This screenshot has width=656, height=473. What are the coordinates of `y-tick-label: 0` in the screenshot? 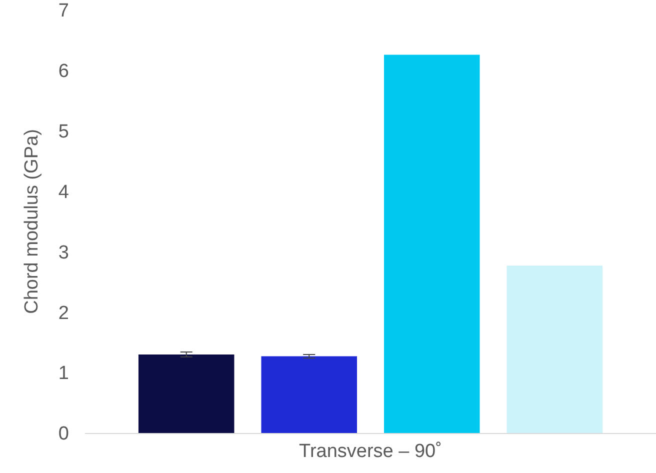 It's located at (63, 434).